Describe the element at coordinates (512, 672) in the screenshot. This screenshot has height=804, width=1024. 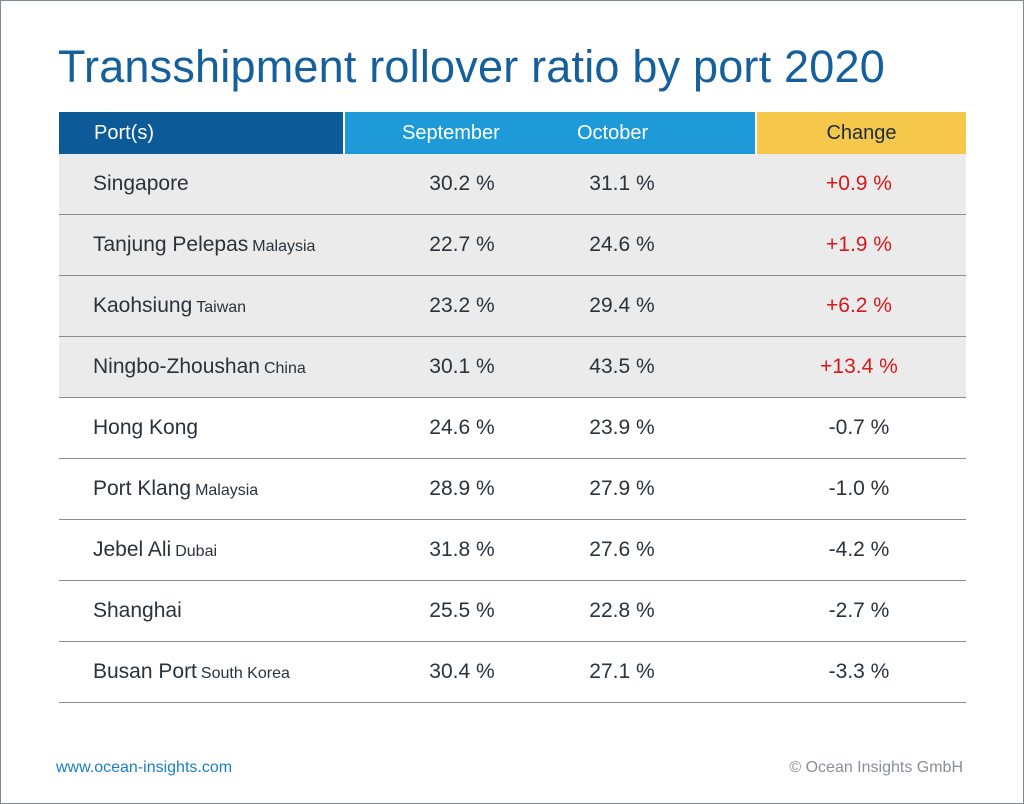
I see `table-row: Busan Port South Korea 30.4 % 27.1 % -3.3 %` at that location.